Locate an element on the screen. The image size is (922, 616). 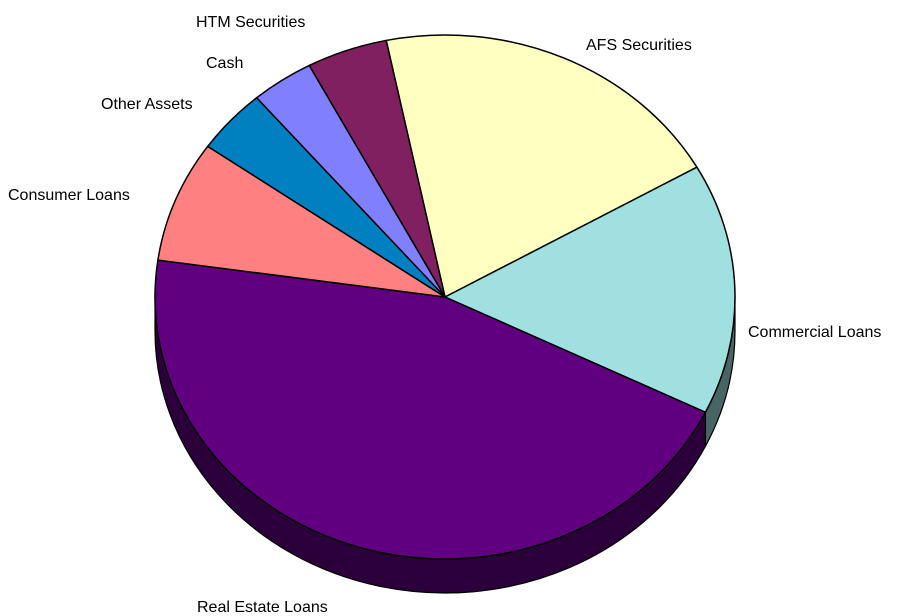
label-consumer-loans: Consumer Loans is located at coordinates (69, 195).